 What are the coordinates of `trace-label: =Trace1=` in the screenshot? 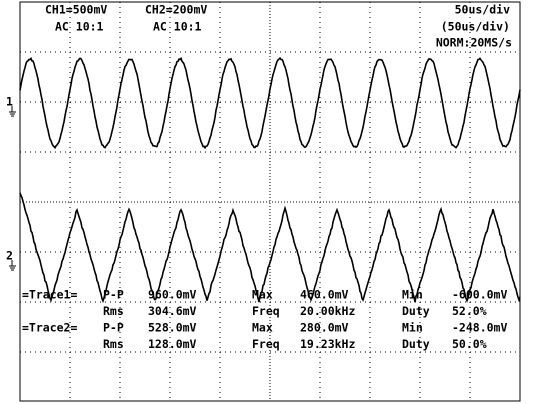 It's located at (49, 295).